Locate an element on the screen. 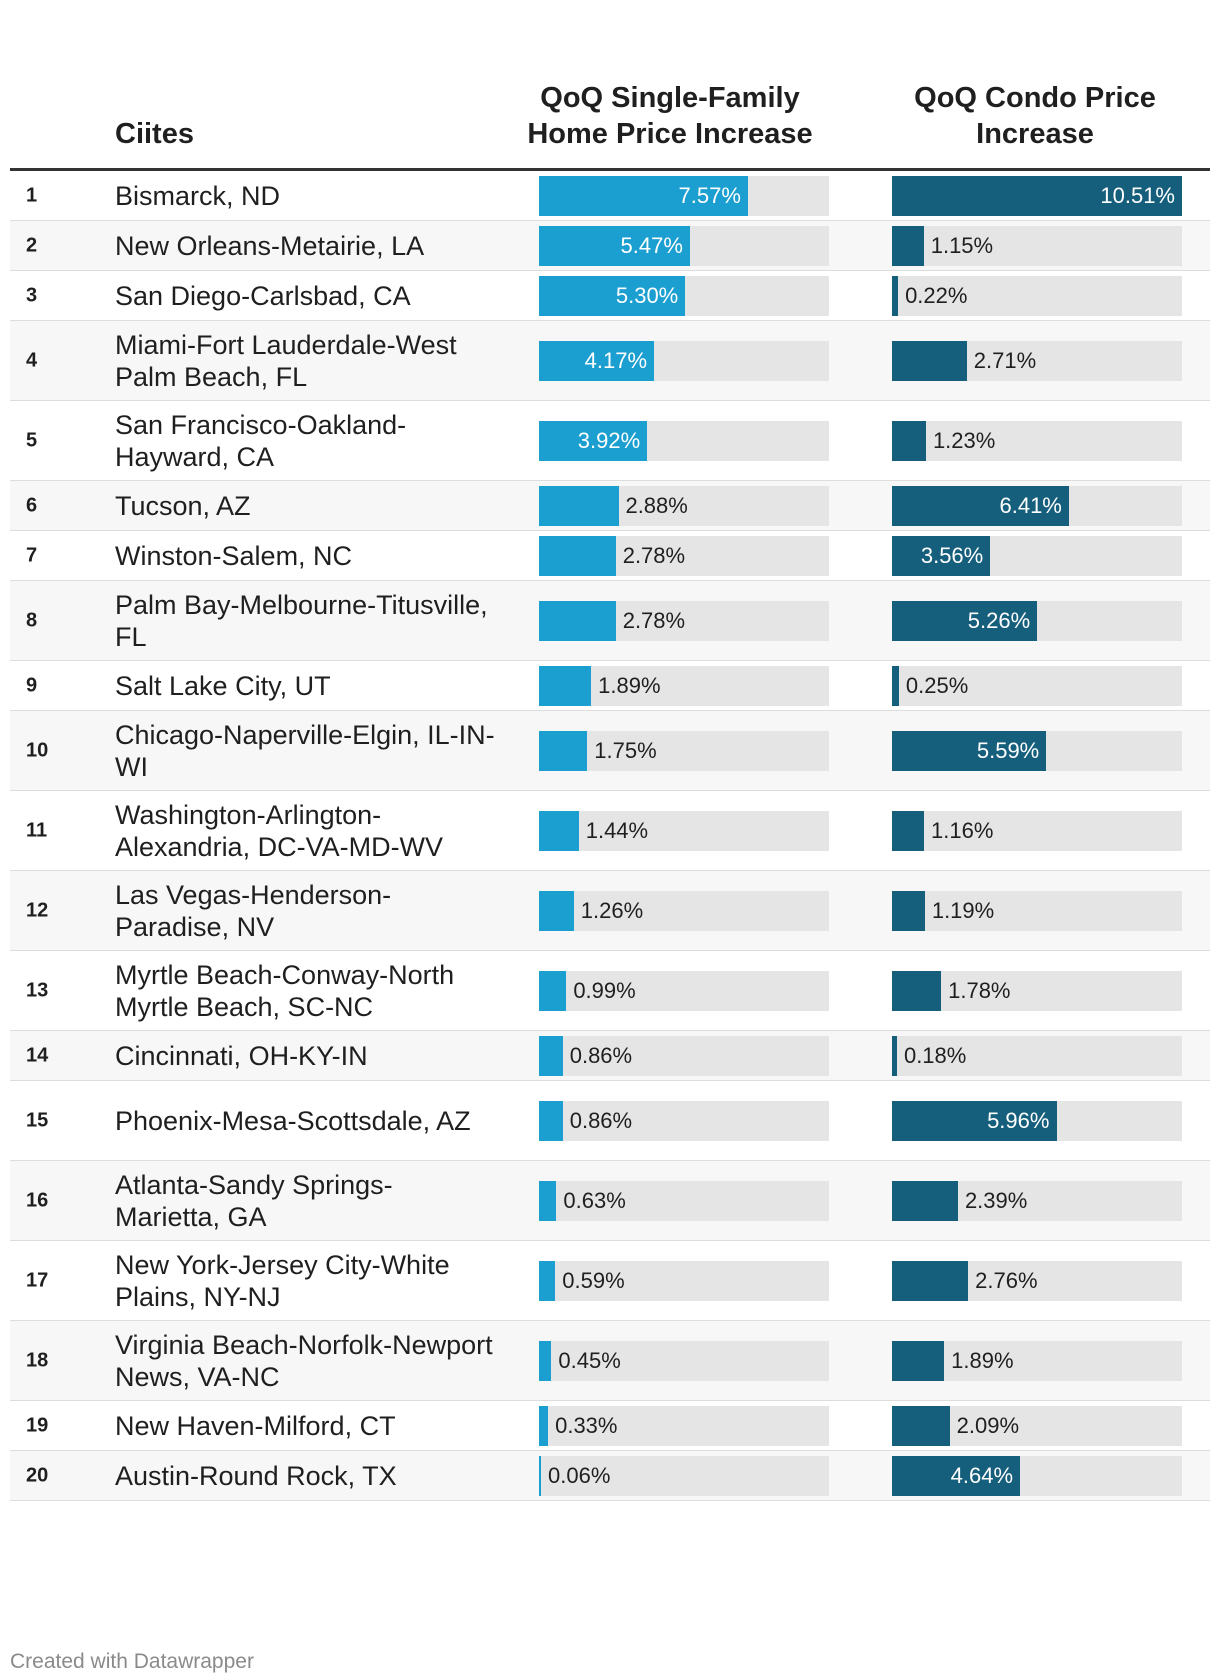 The image size is (1220, 1680). rank-number: 20 is located at coordinates (37, 1475).